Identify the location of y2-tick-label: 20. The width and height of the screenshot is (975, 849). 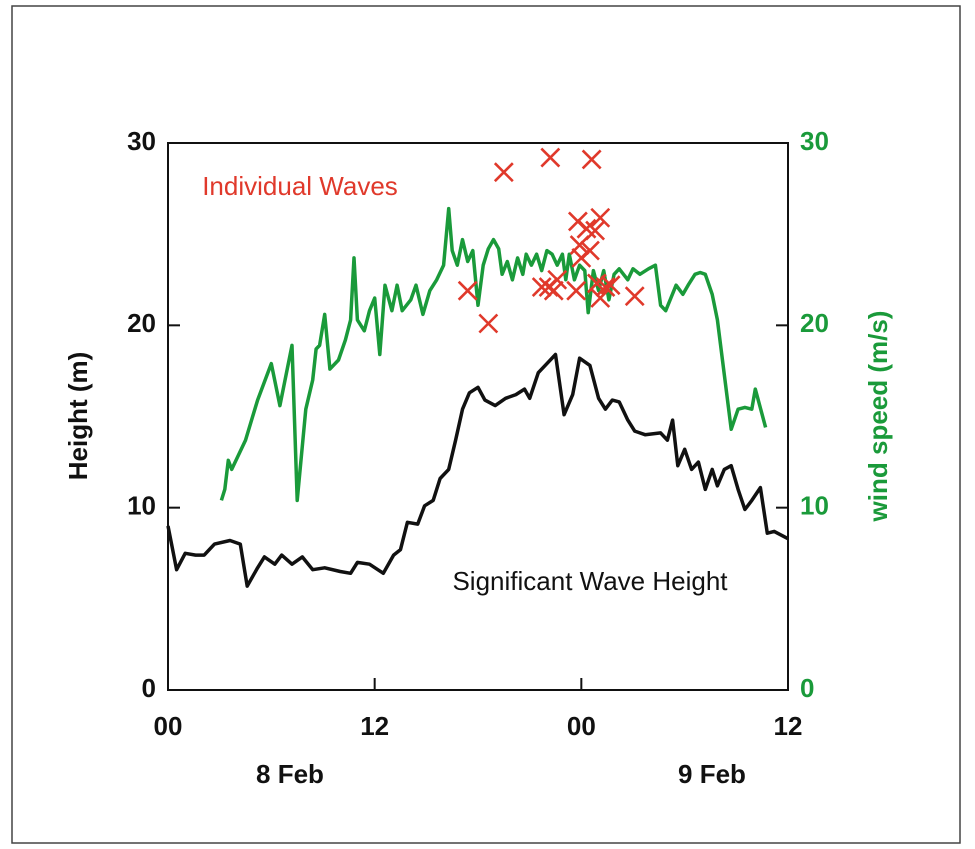
(814, 323).